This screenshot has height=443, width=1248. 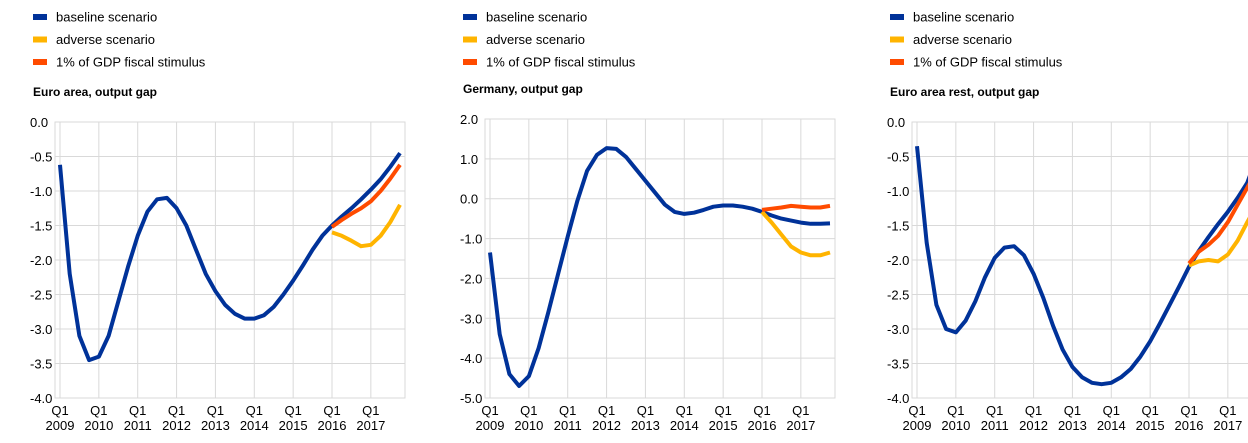 I want to click on x-tick-label-line: 2009, so click(x=917, y=425).